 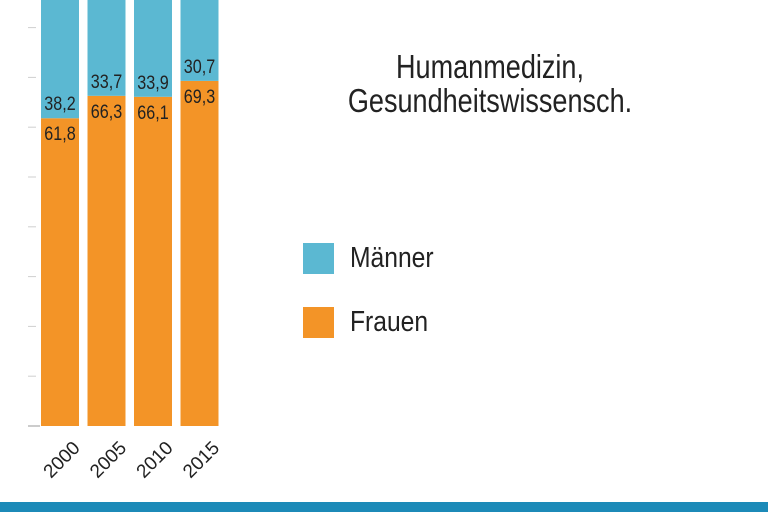 What do you see at coordinates (60, 134) in the screenshot?
I see `data-label-frauen-2000: 61,8` at bounding box center [60, 134].